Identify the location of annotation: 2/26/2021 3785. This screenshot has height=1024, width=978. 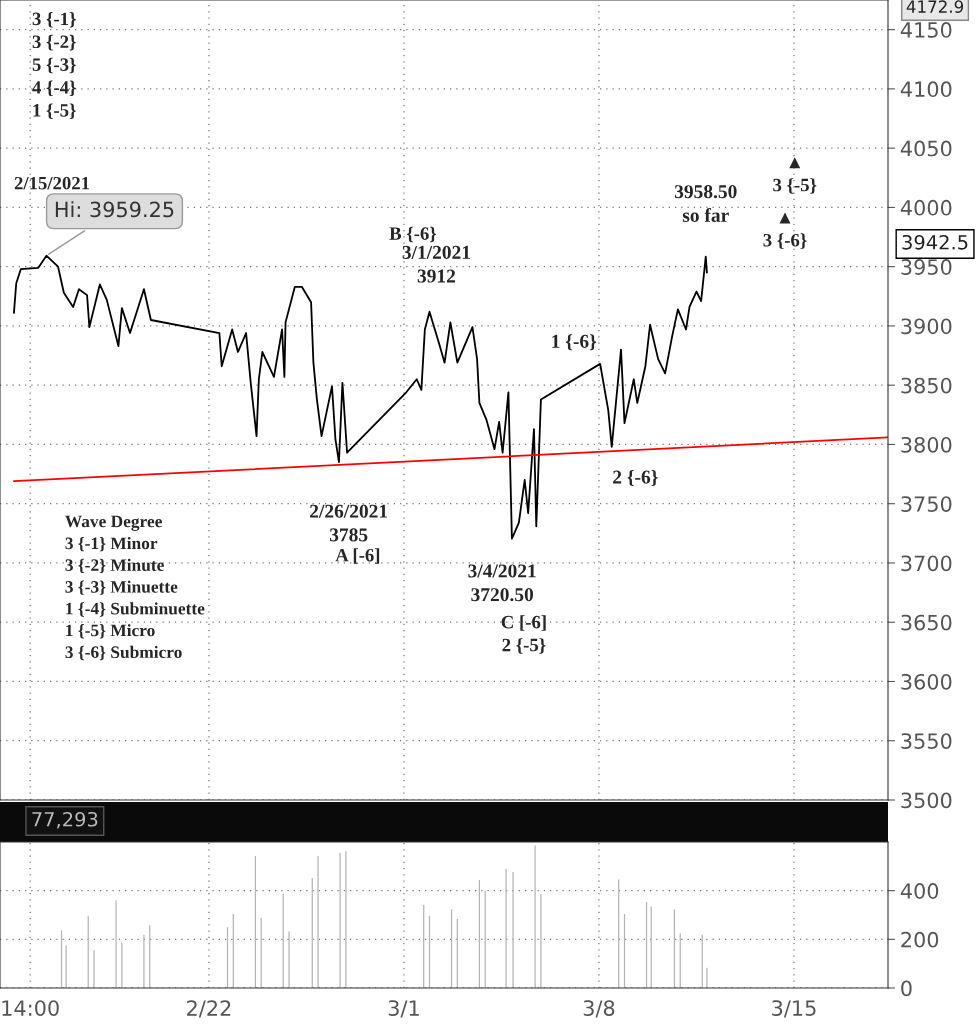
(349, 523).